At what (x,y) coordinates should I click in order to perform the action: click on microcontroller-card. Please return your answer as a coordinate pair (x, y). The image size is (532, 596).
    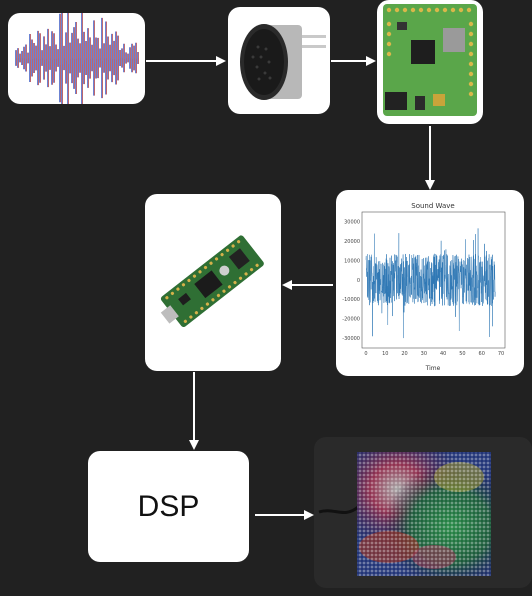
    Looking at the image, I should click on (213, 282).